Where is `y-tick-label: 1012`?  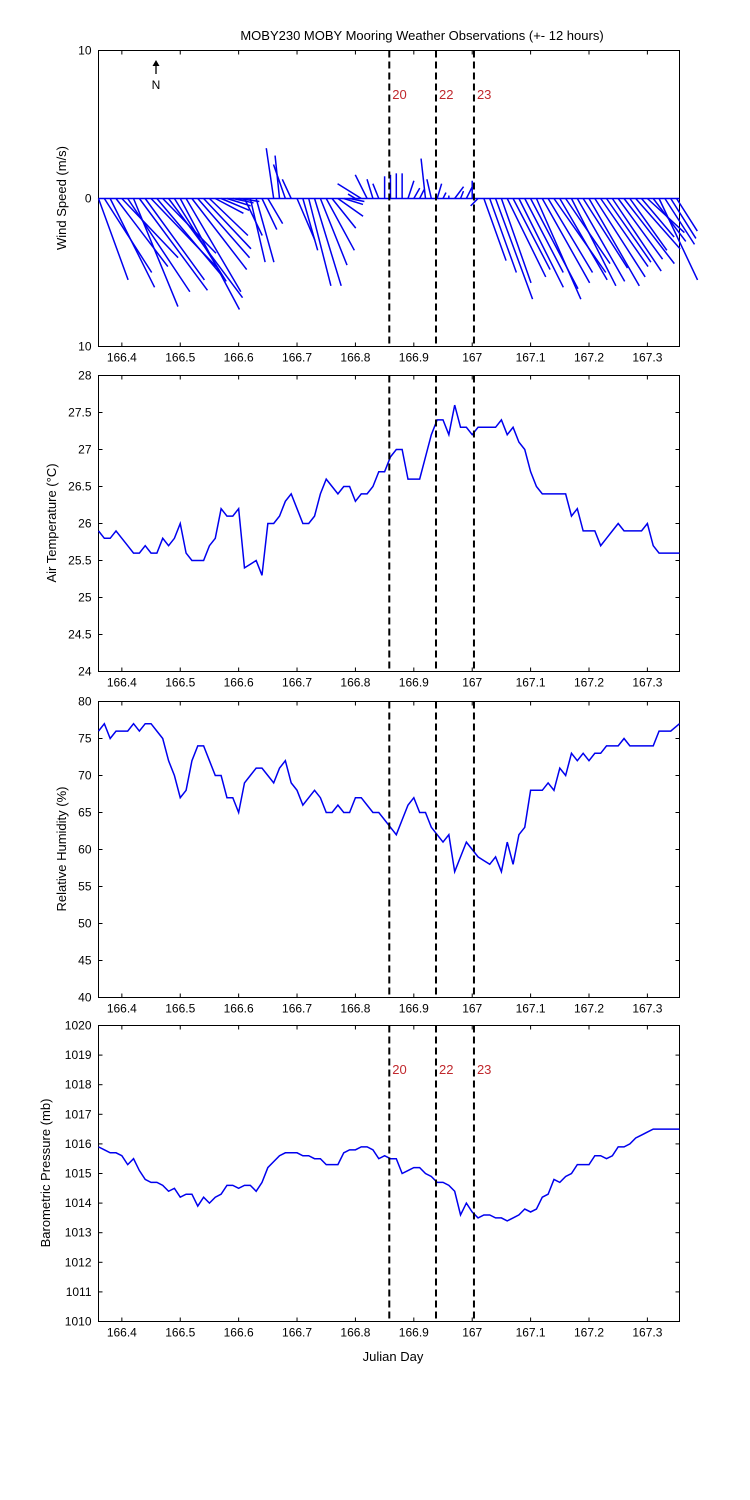 y-tick-label: 1012 is located at coordinates (78, 1262).